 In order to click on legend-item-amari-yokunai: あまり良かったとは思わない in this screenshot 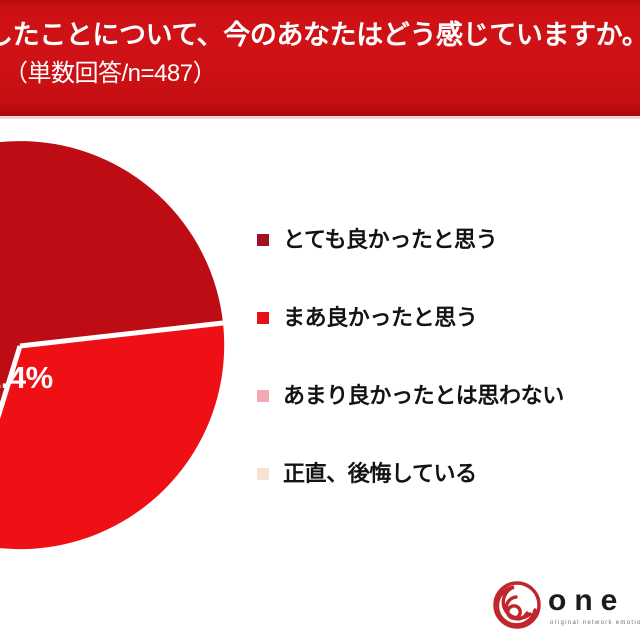, I will do `click(442, 396)`.